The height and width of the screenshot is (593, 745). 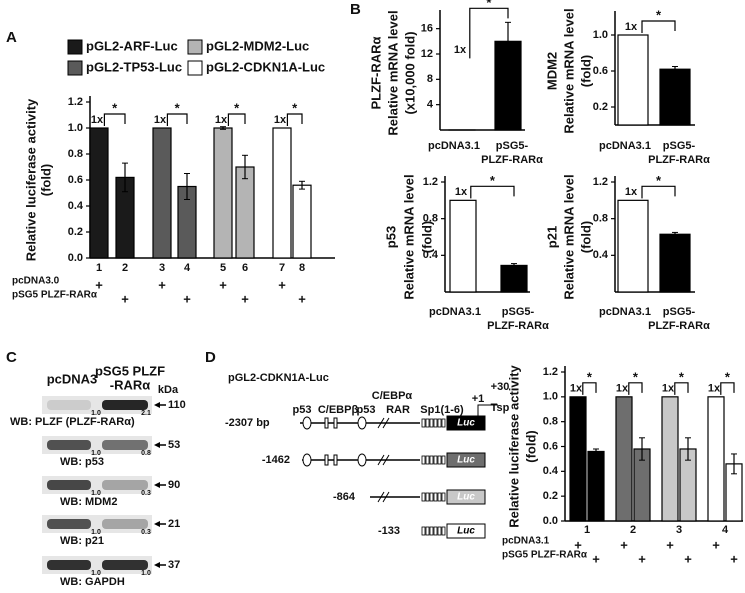 What do you see at coordinates (454, 146) in the screenshot?
I see `x-tick-label: pcDNA3.1` at bounding box center [454, 146].